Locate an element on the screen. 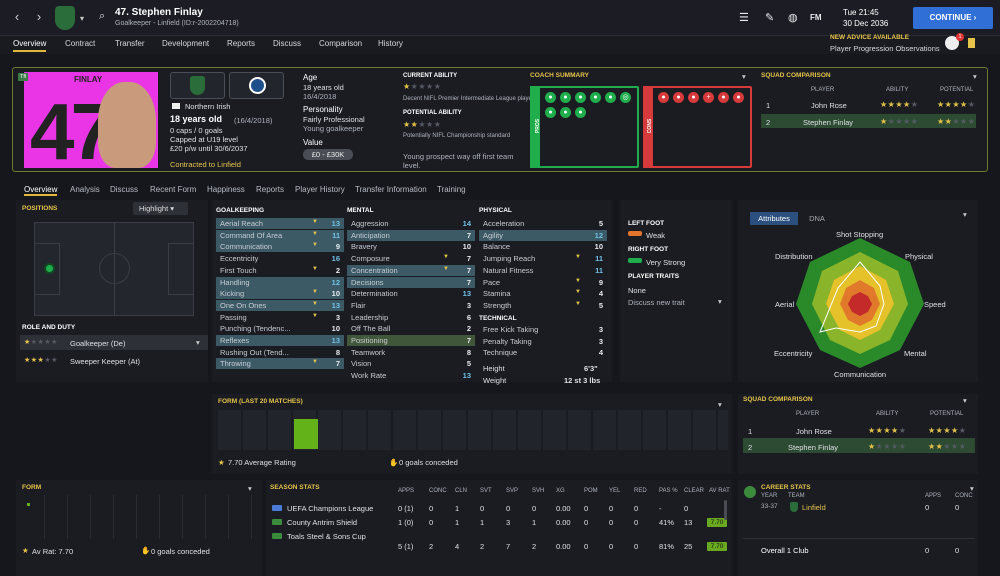 This screenshot has height=576, width=1000. form-last-20-title: FORM (LAST 20 MATCHES) is located at coordinates (260, 401).